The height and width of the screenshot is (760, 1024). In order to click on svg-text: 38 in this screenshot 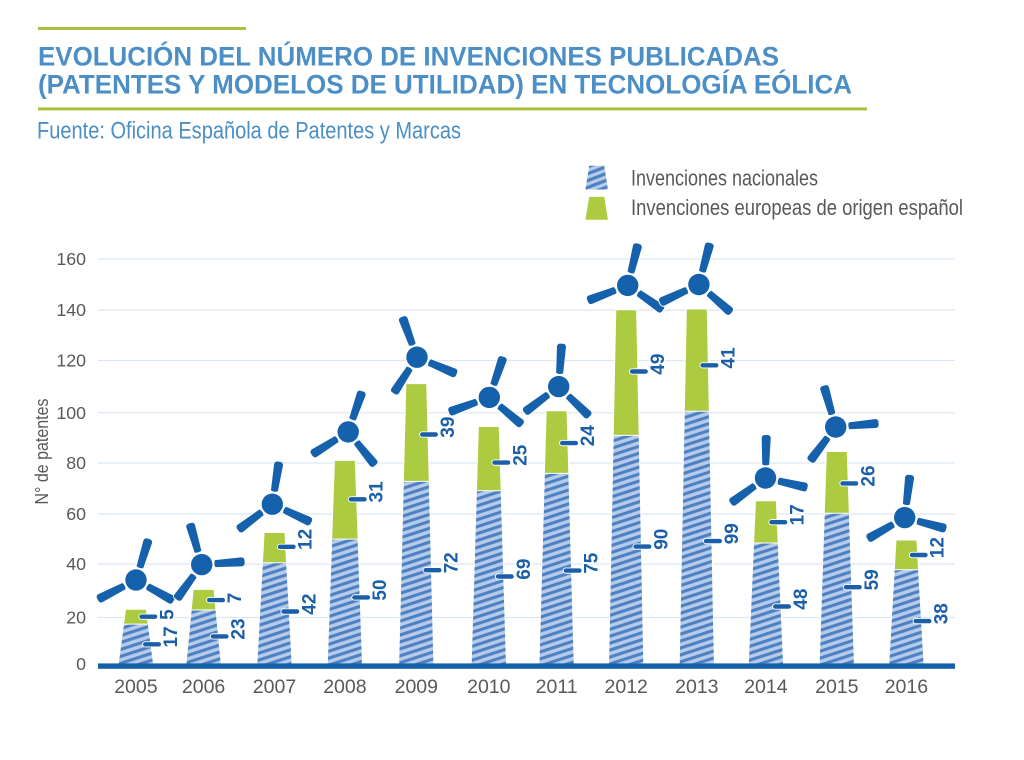, I will do `click(942, 613)`.